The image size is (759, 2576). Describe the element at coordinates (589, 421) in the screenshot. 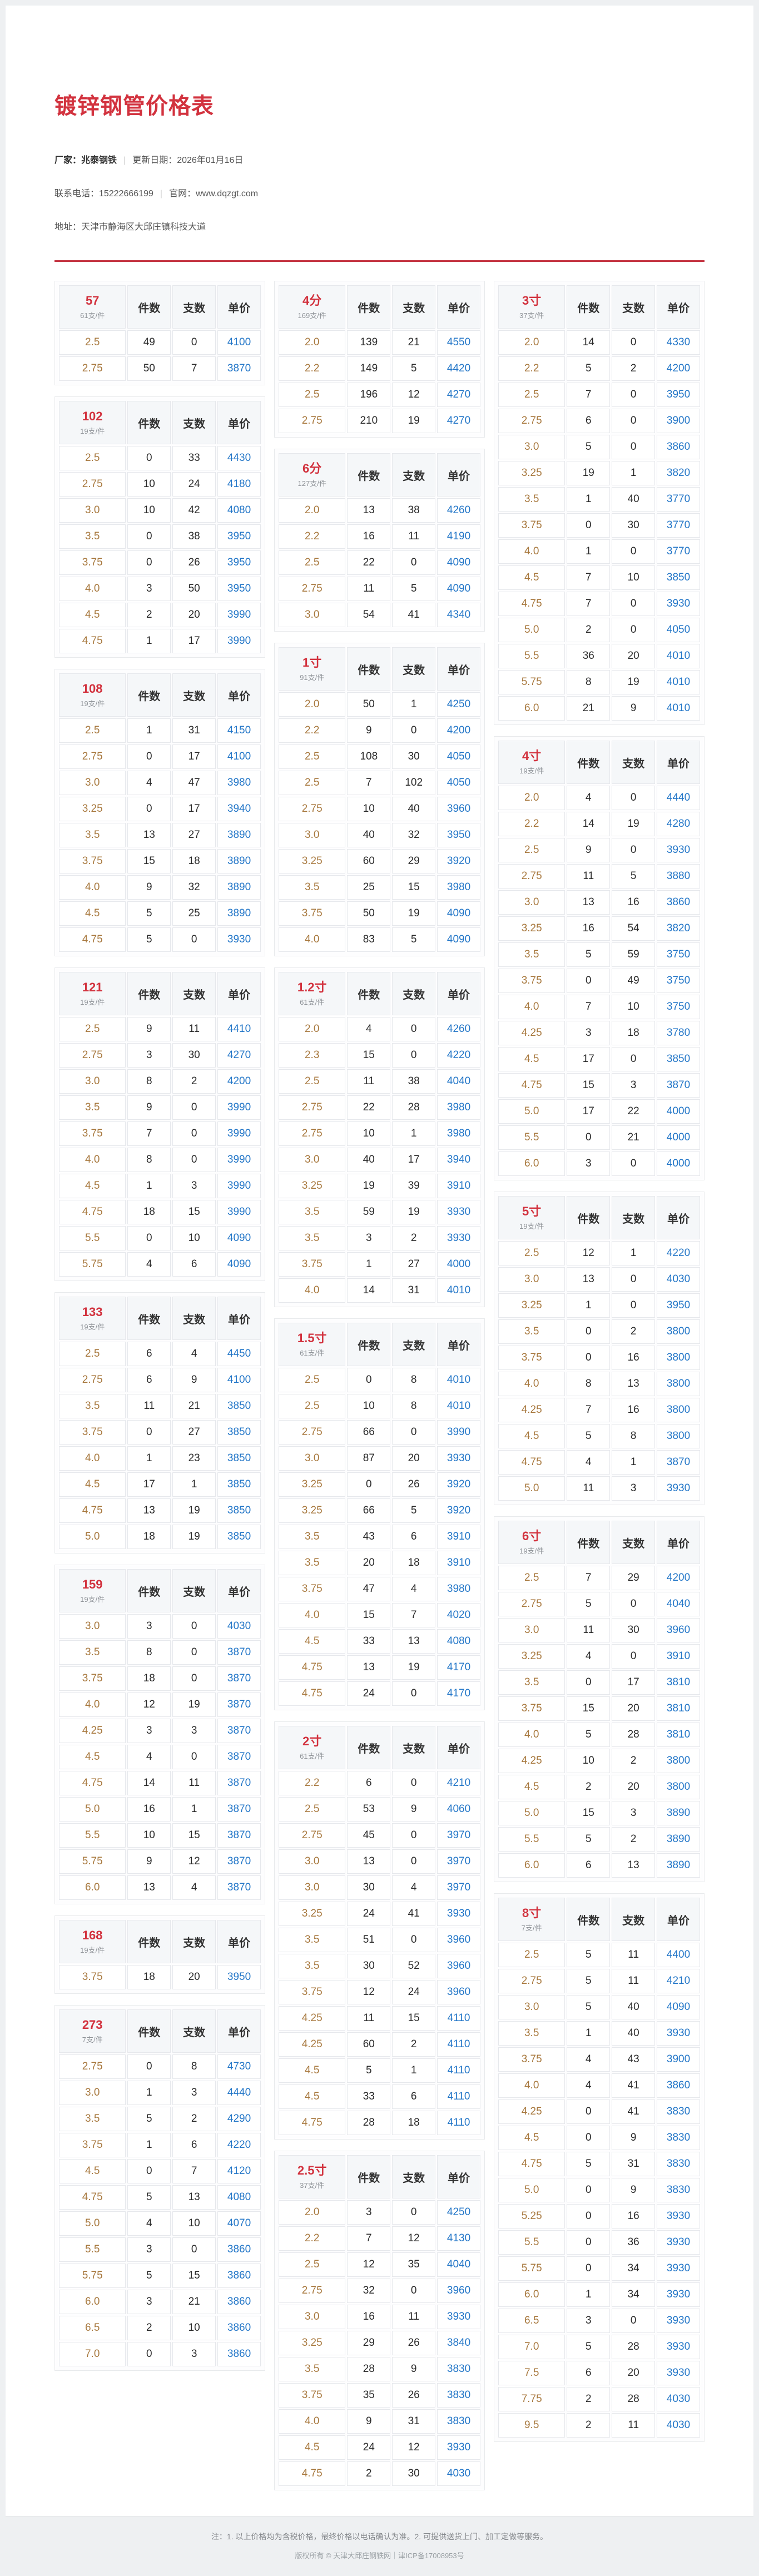

I see `pieces-cell: 6` at that location.